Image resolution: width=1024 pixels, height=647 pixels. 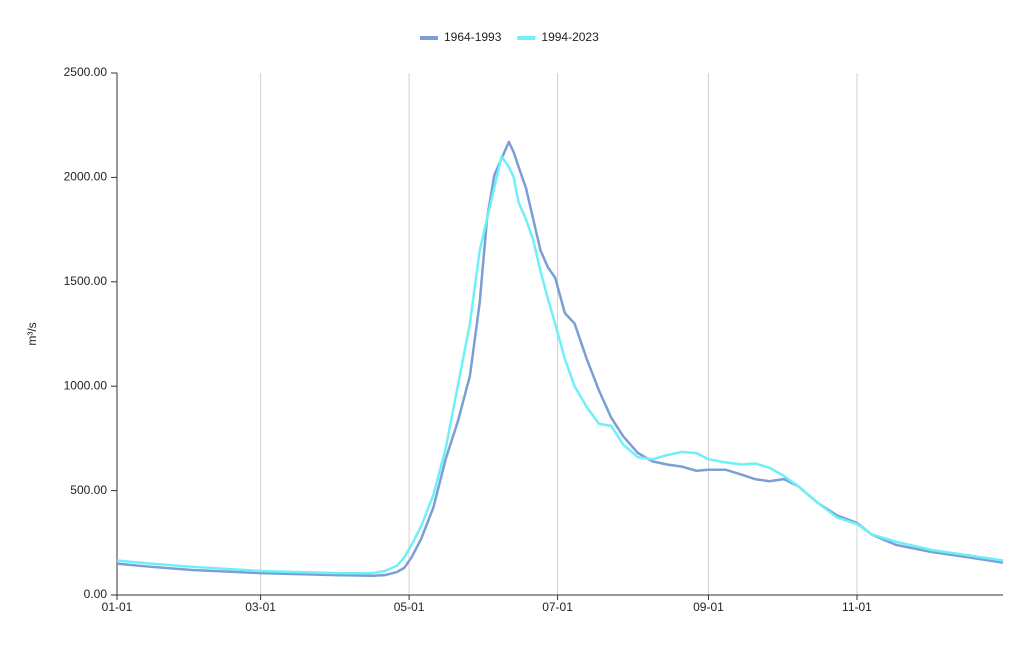 What do you see at coordinates (86, 281) in the screenshot?
I see `y-tick-label: 1500.00` at bounding box center [86, 281].